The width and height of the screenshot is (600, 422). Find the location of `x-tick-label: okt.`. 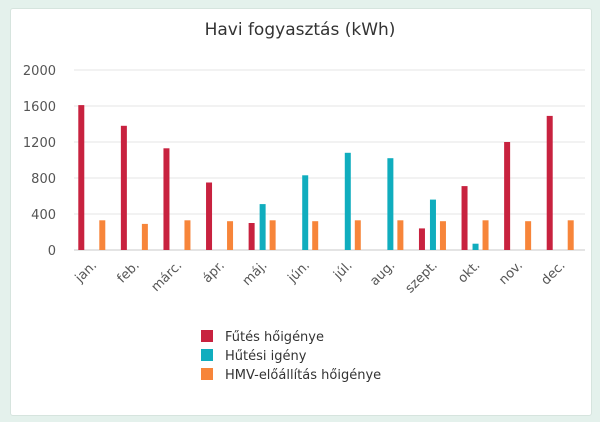

x-tick-label: okt. is located at coordinates (469, 272).